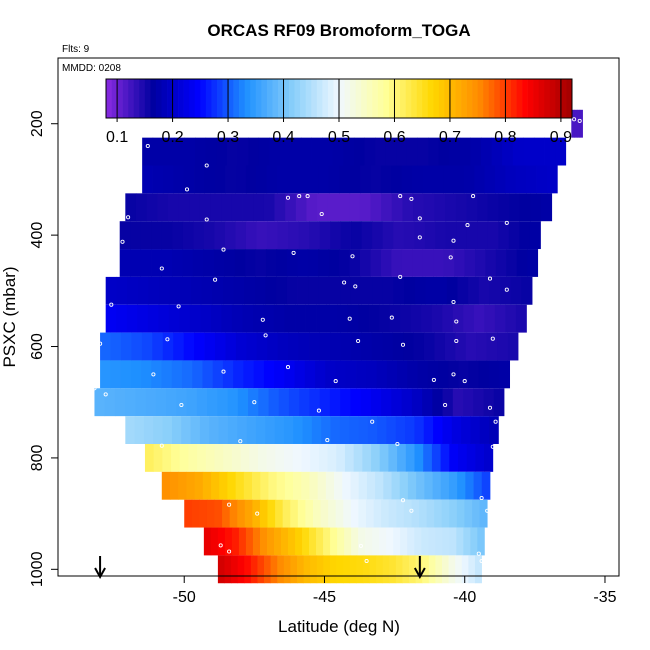 The height and width of the screenshot is (650, 650). What do you see at coordinates (419, 568) in the screenshot?
I see `arrow-marker` at bounding box center [419, 568].